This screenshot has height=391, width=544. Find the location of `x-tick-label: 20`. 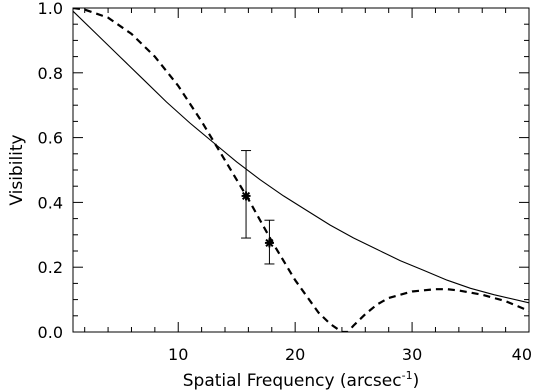

x-tick-label: 20 is located at coordinates (295, 354).